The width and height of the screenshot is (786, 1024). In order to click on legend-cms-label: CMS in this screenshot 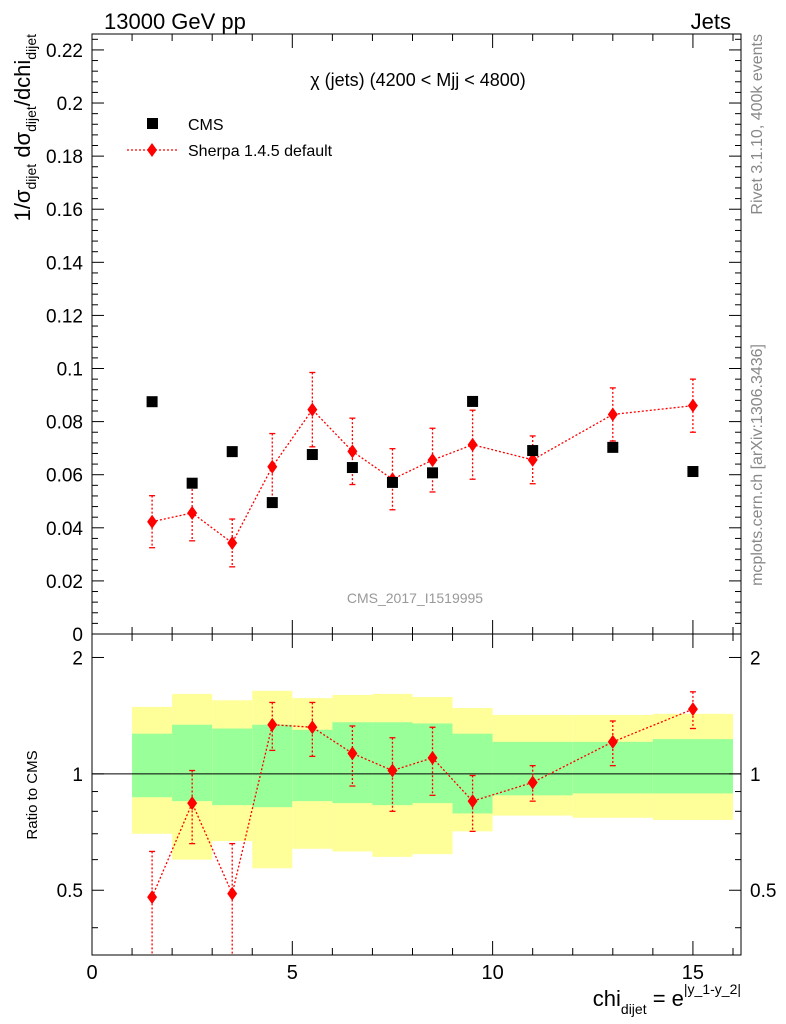, I will do `click(206, 125)`.